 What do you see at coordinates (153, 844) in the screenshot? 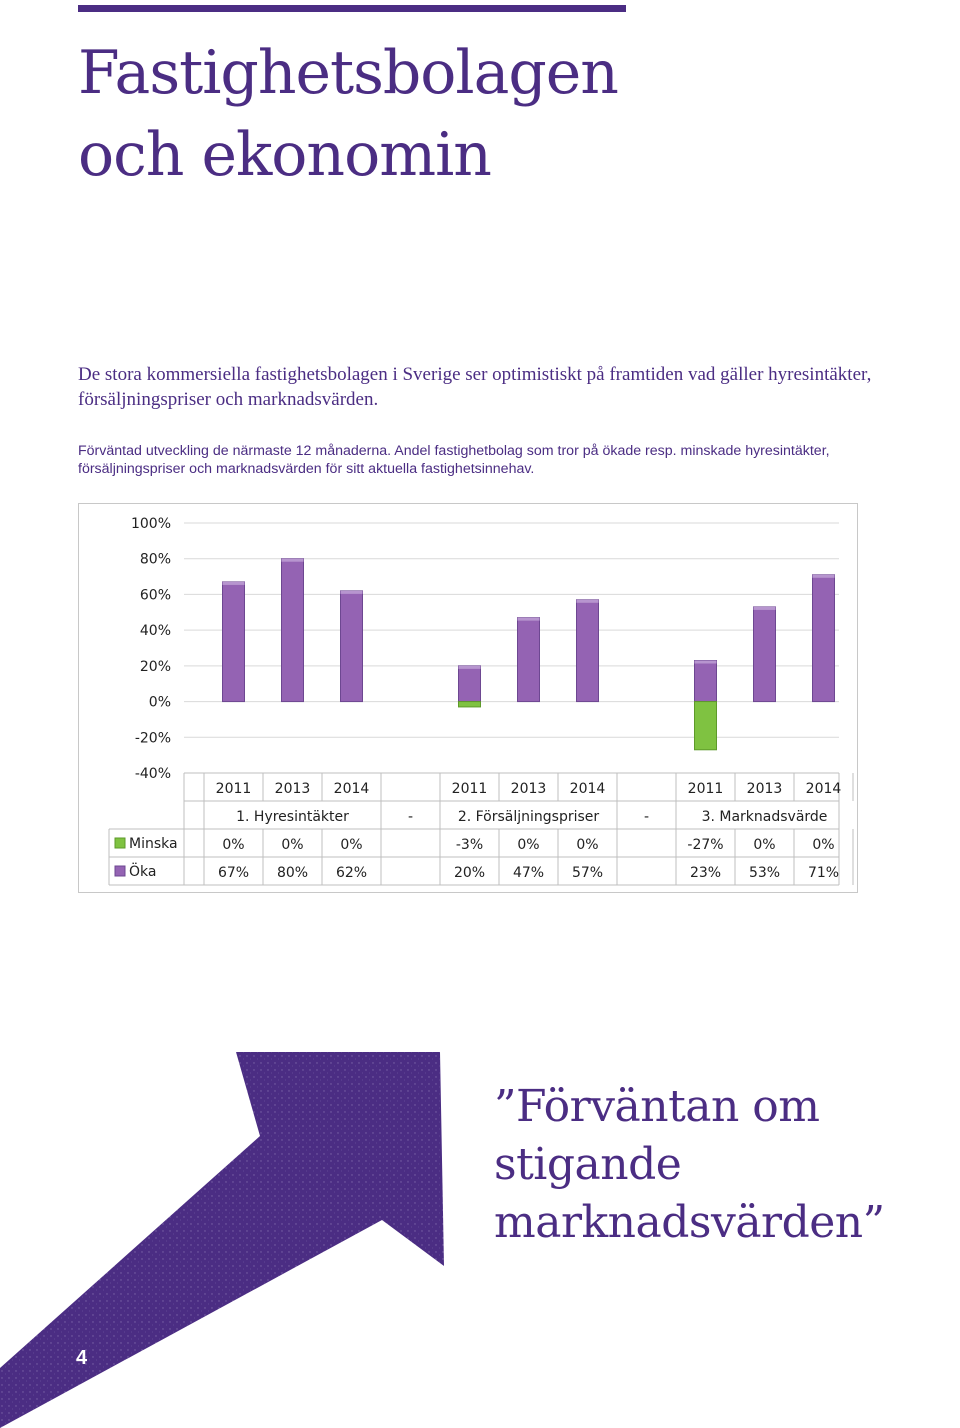
I see `legend-label: Minska` at bounding box center [153, 844].